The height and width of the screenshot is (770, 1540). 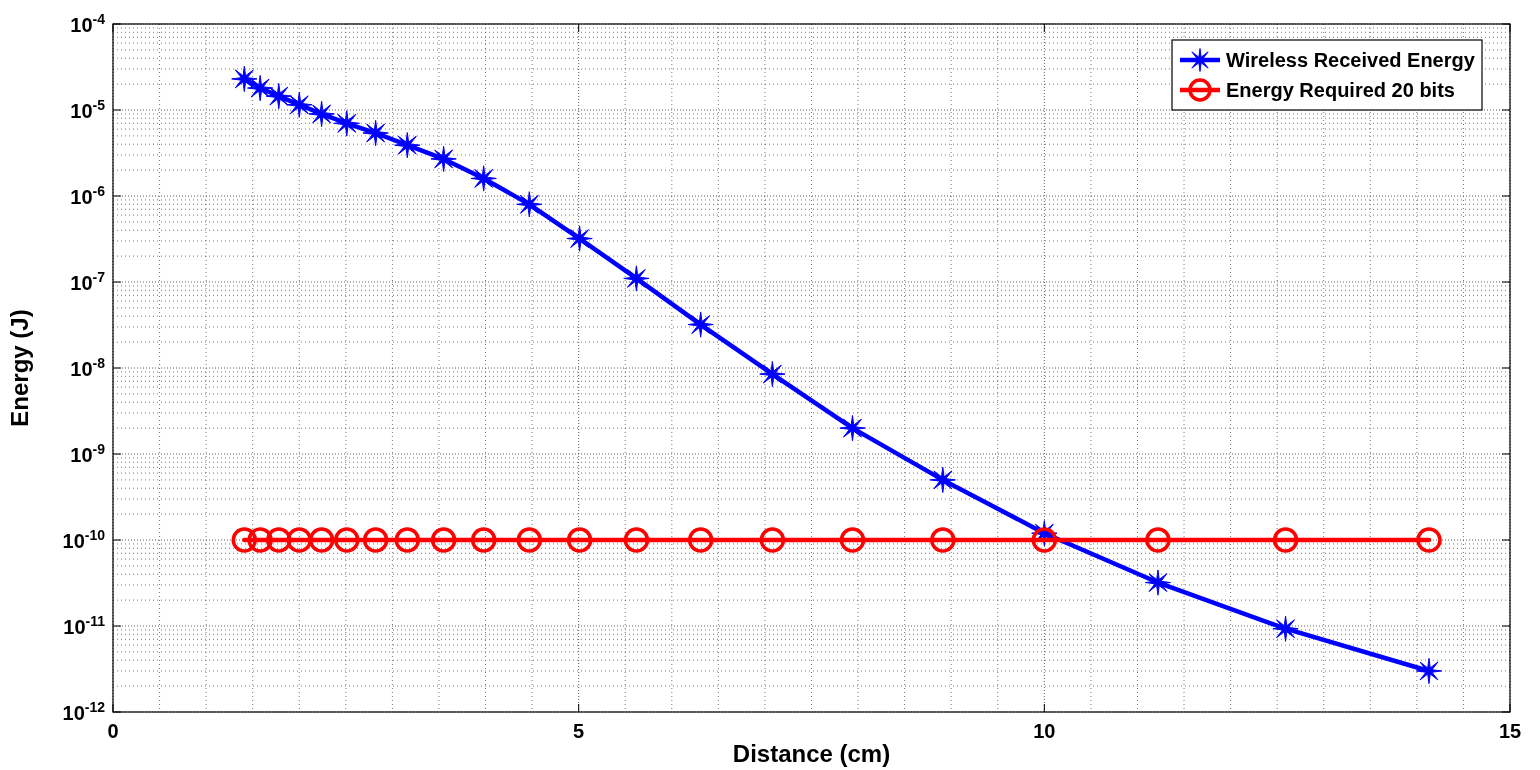 I want to click on y-tick-label: 10$^{-8}$, so click(x=88, y=367).